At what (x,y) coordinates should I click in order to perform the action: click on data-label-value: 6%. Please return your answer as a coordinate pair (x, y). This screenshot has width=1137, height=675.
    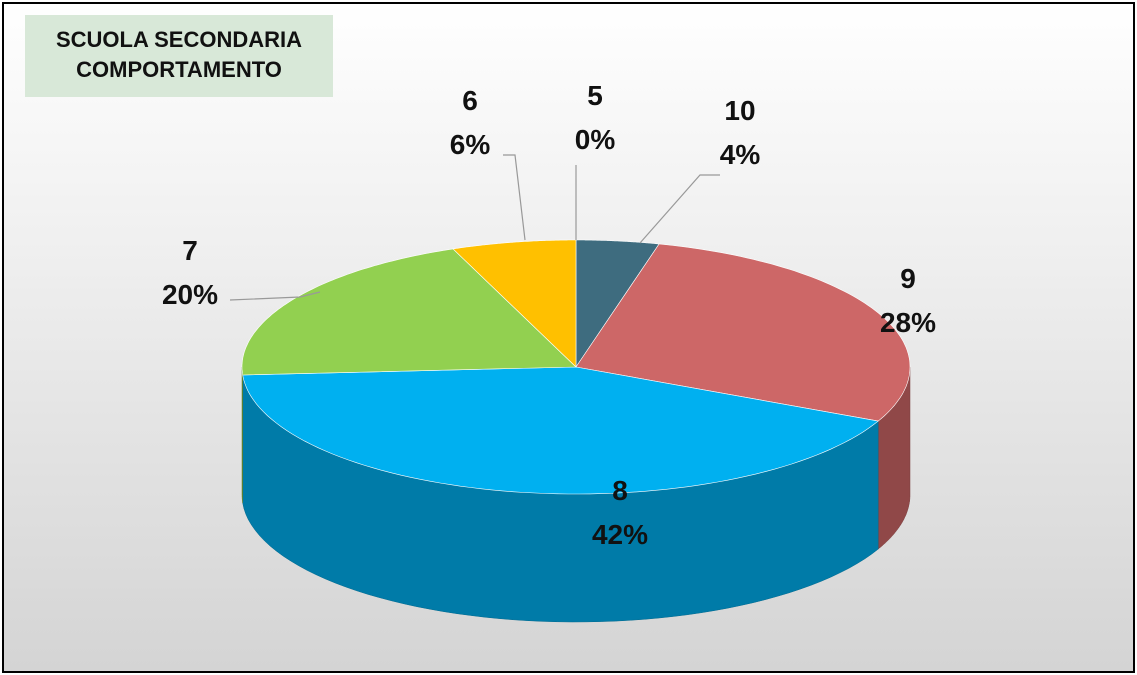
    Looking at the image, I should click on (470, 144).